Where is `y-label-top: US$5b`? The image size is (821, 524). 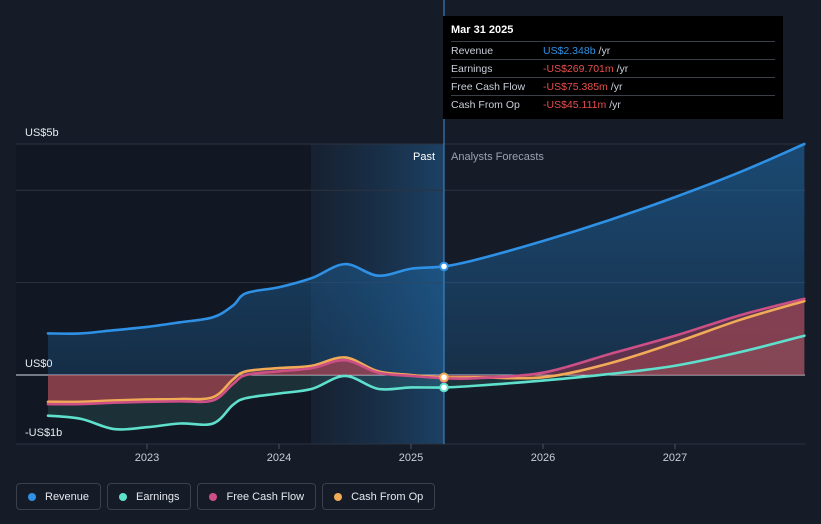
y-label-top: US$5b is located at coordinates (42, 133).